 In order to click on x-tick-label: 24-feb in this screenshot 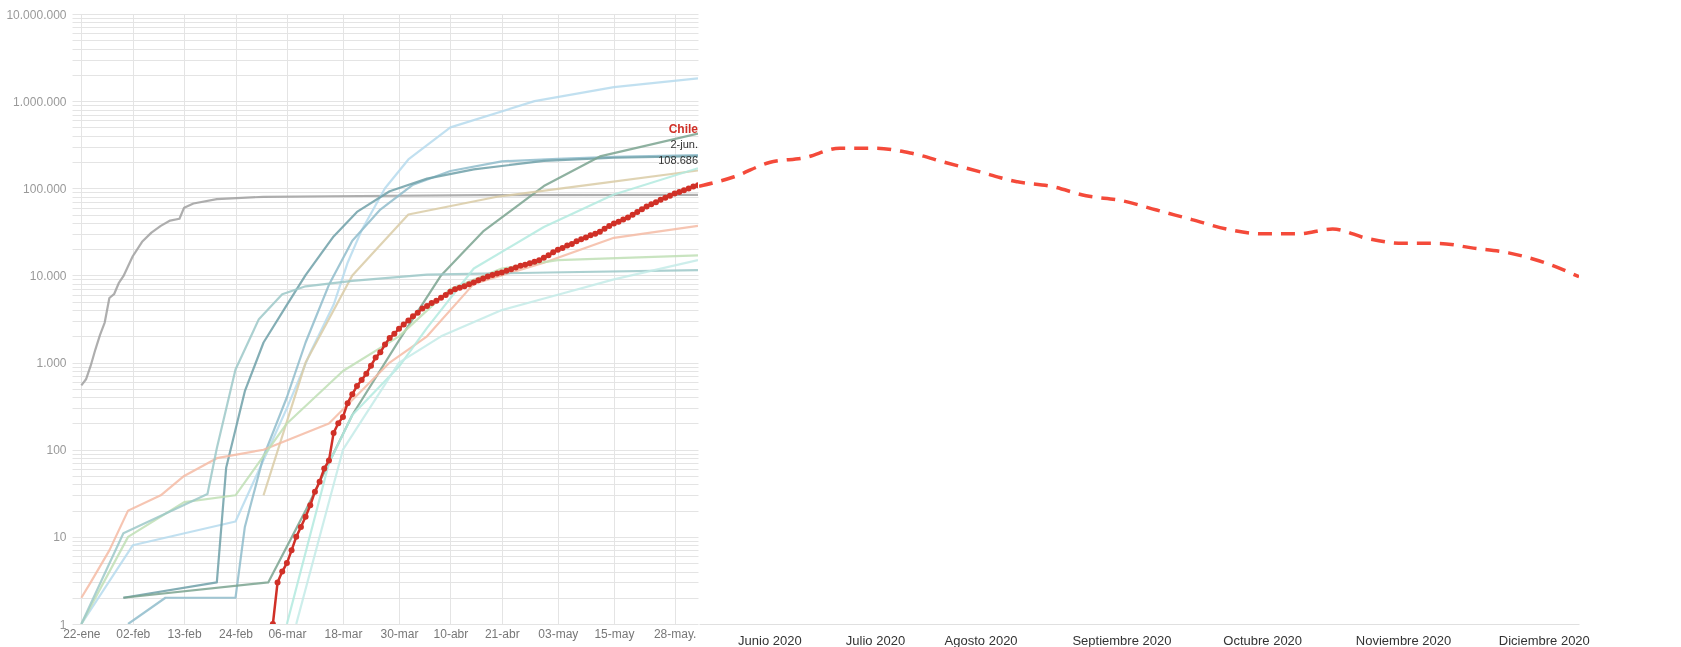, I will do `click(236, 633)`.